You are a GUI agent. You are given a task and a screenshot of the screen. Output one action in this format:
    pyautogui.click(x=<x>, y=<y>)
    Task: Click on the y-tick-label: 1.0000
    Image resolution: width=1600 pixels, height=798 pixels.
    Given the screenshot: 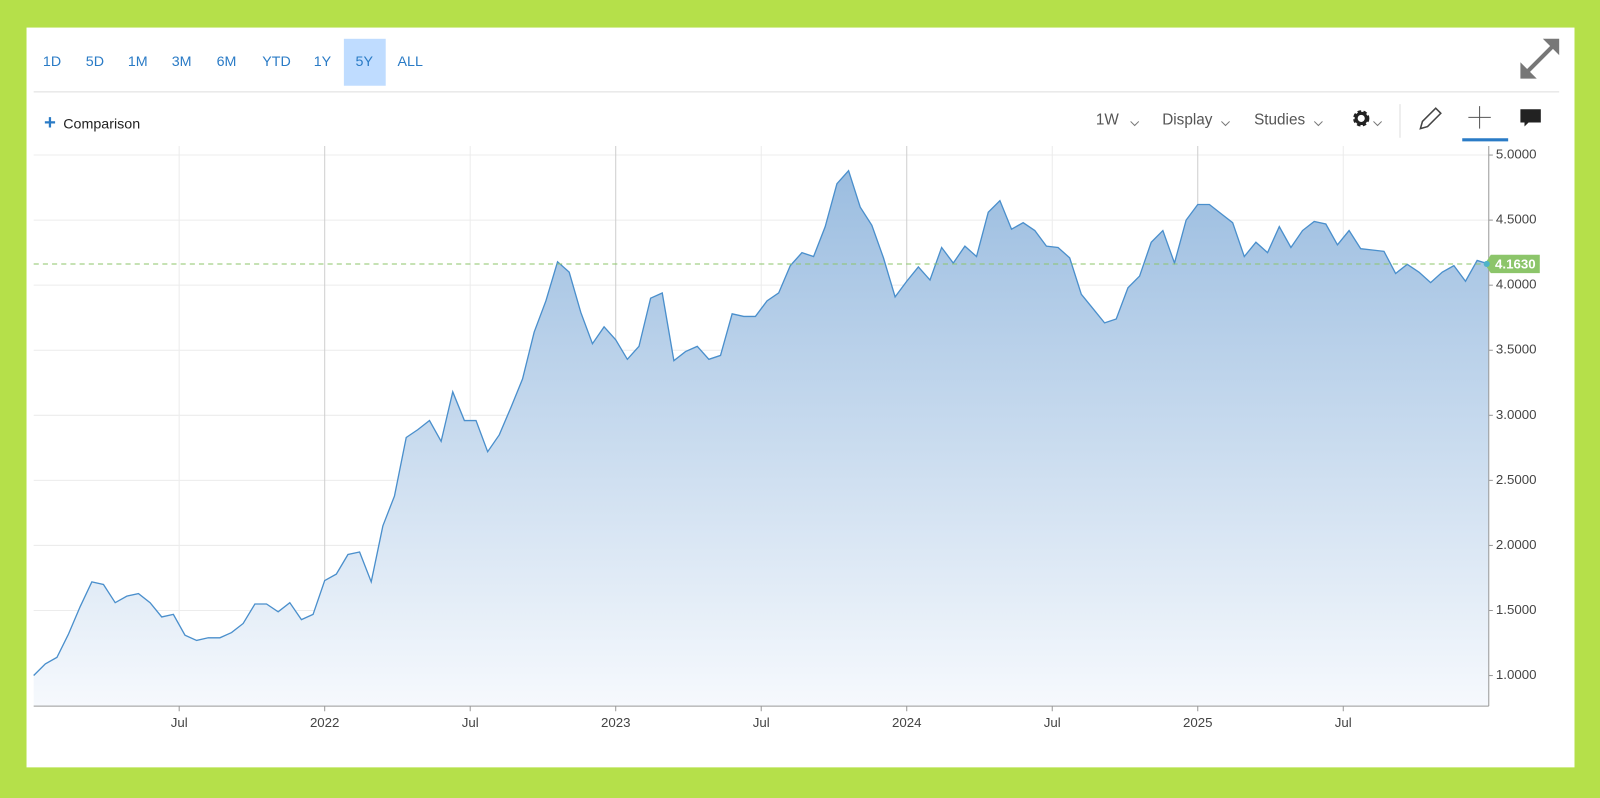 What is the action you would take?
    pyautogui.click(x=1516, y=674)
    